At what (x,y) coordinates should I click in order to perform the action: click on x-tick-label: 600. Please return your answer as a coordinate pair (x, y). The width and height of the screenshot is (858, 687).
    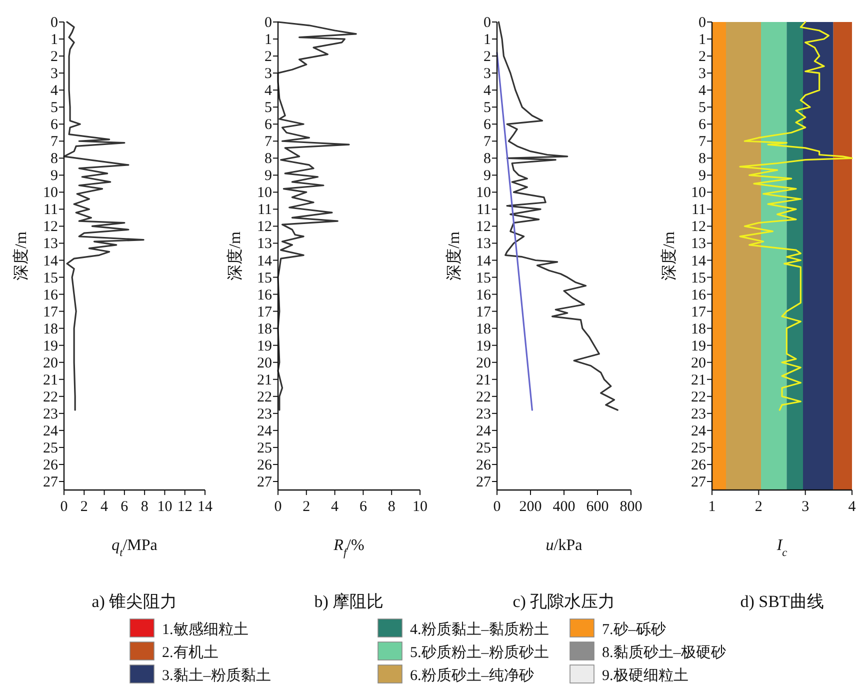
    Looking at the image, I should click on (597, 507).